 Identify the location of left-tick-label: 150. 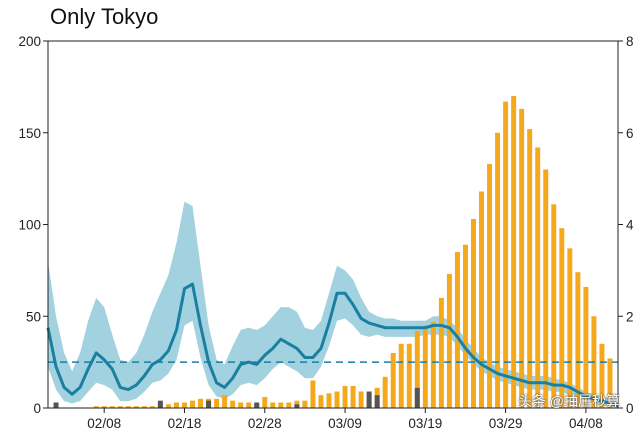
(29, 133).